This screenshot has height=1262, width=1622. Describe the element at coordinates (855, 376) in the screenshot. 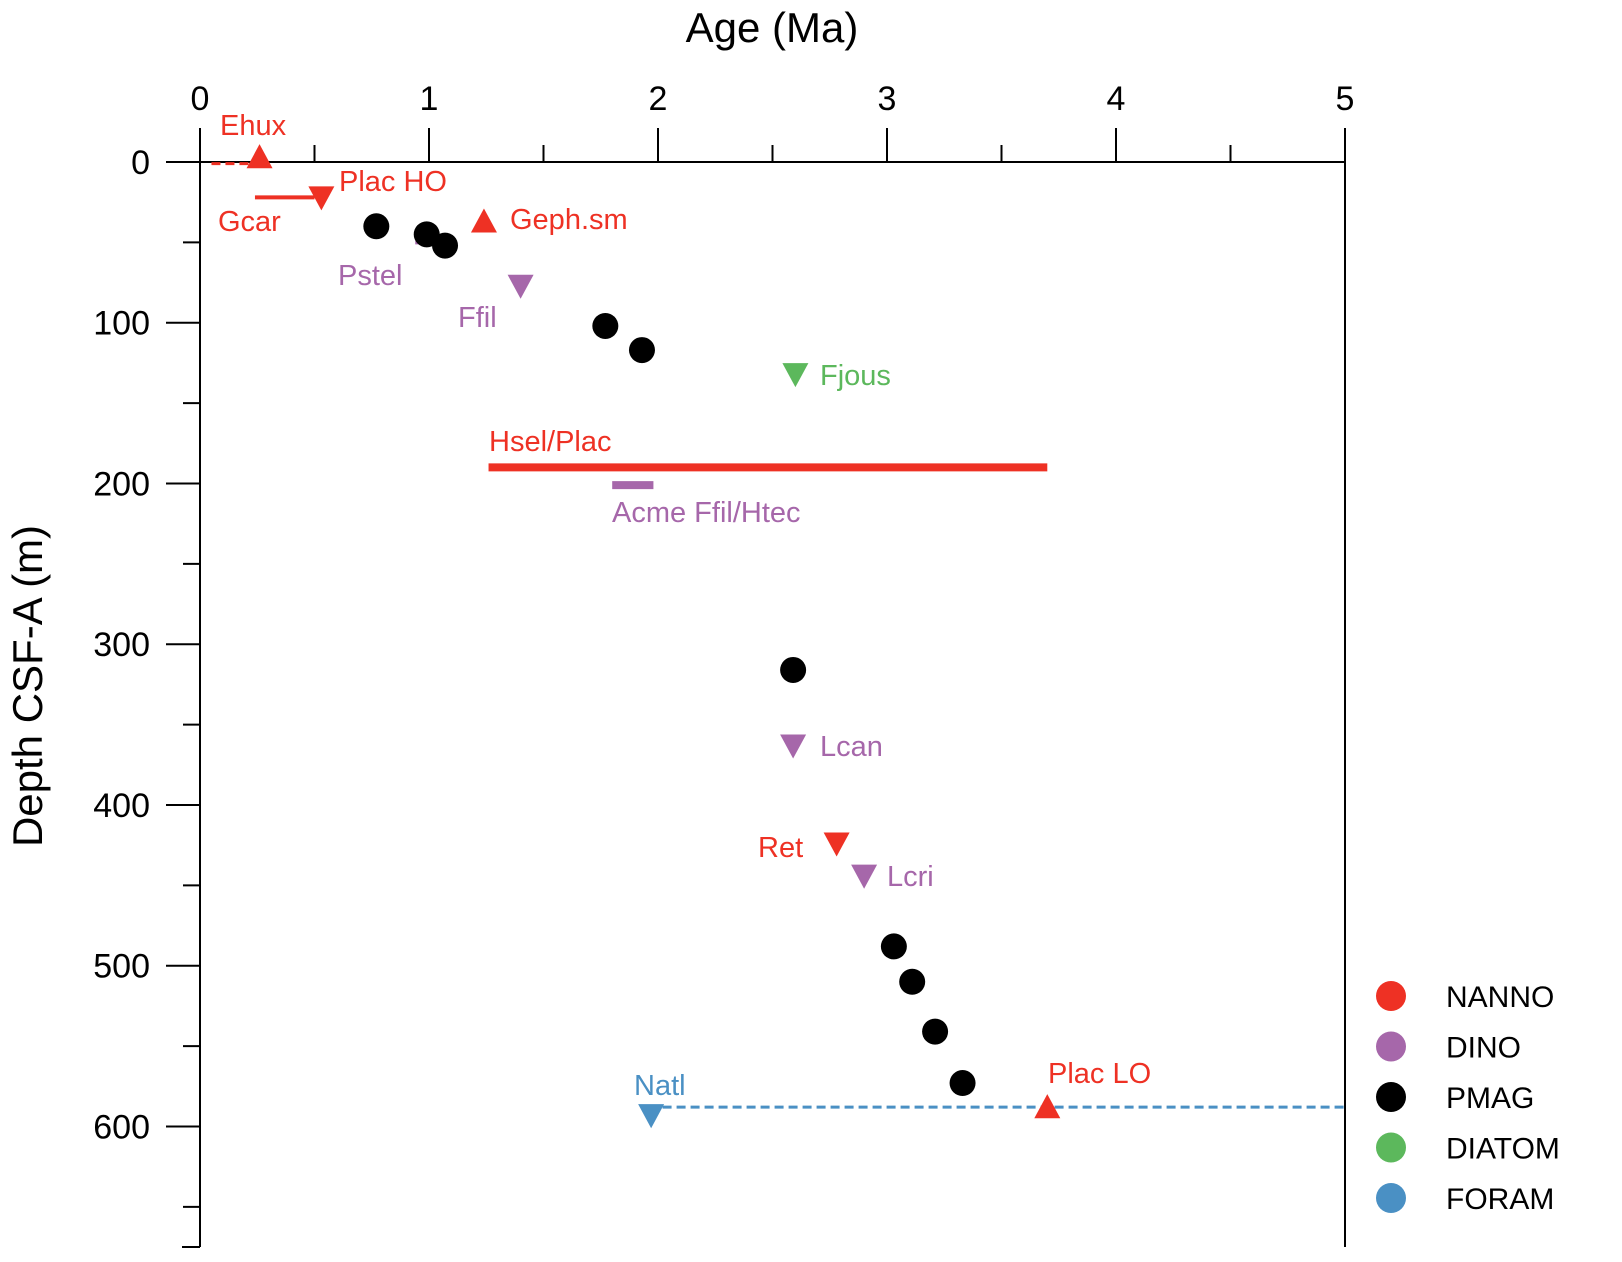

I see `annotation-label: Fjous` at that location.